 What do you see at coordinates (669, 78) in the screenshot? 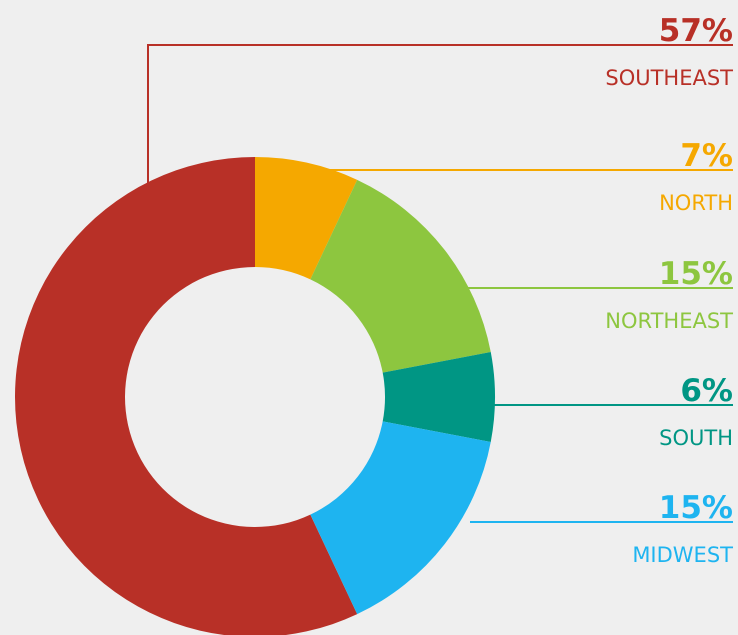
I see `category-label: SOUTHEAST` at bounding box center [669, 78].